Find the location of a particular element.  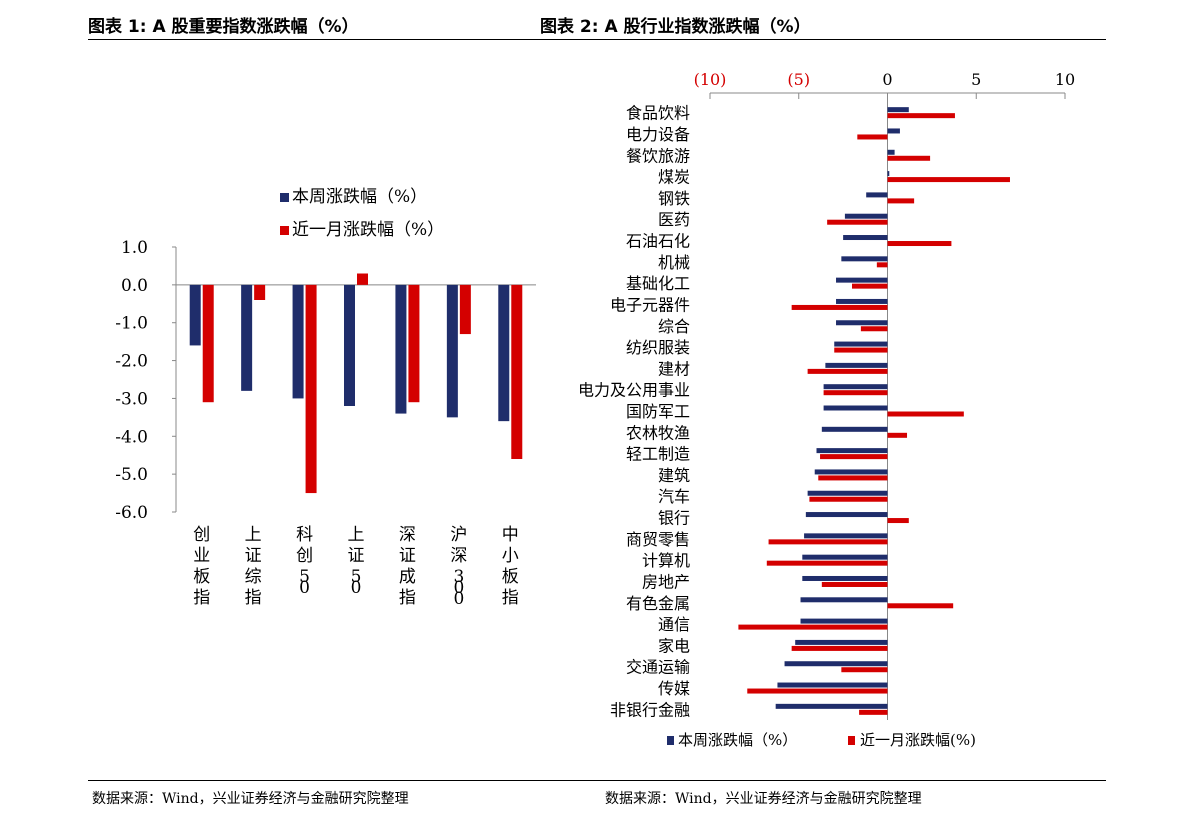

category-label: 创业板指 is located at coordinates (201, 566).